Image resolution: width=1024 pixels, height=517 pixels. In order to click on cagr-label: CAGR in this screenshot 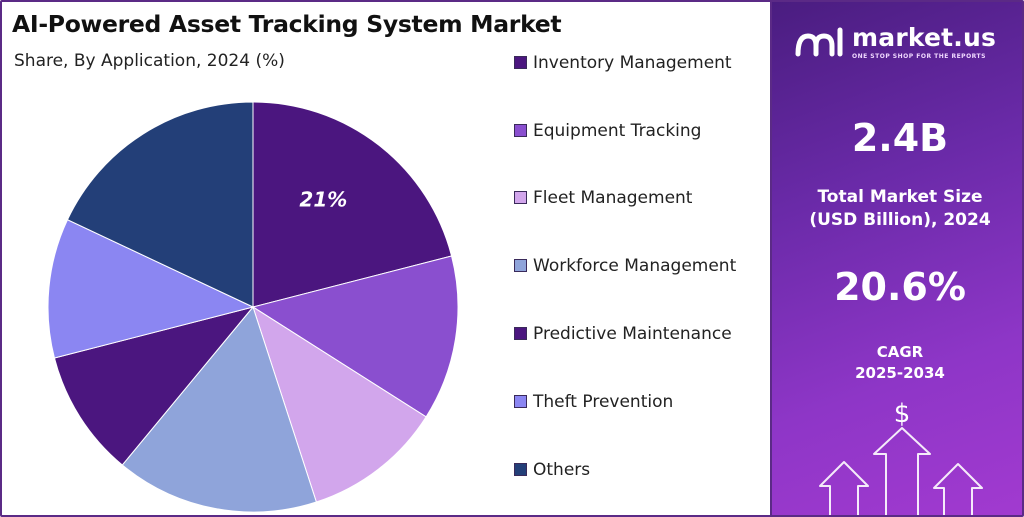, I will do `click(900, 352)`.